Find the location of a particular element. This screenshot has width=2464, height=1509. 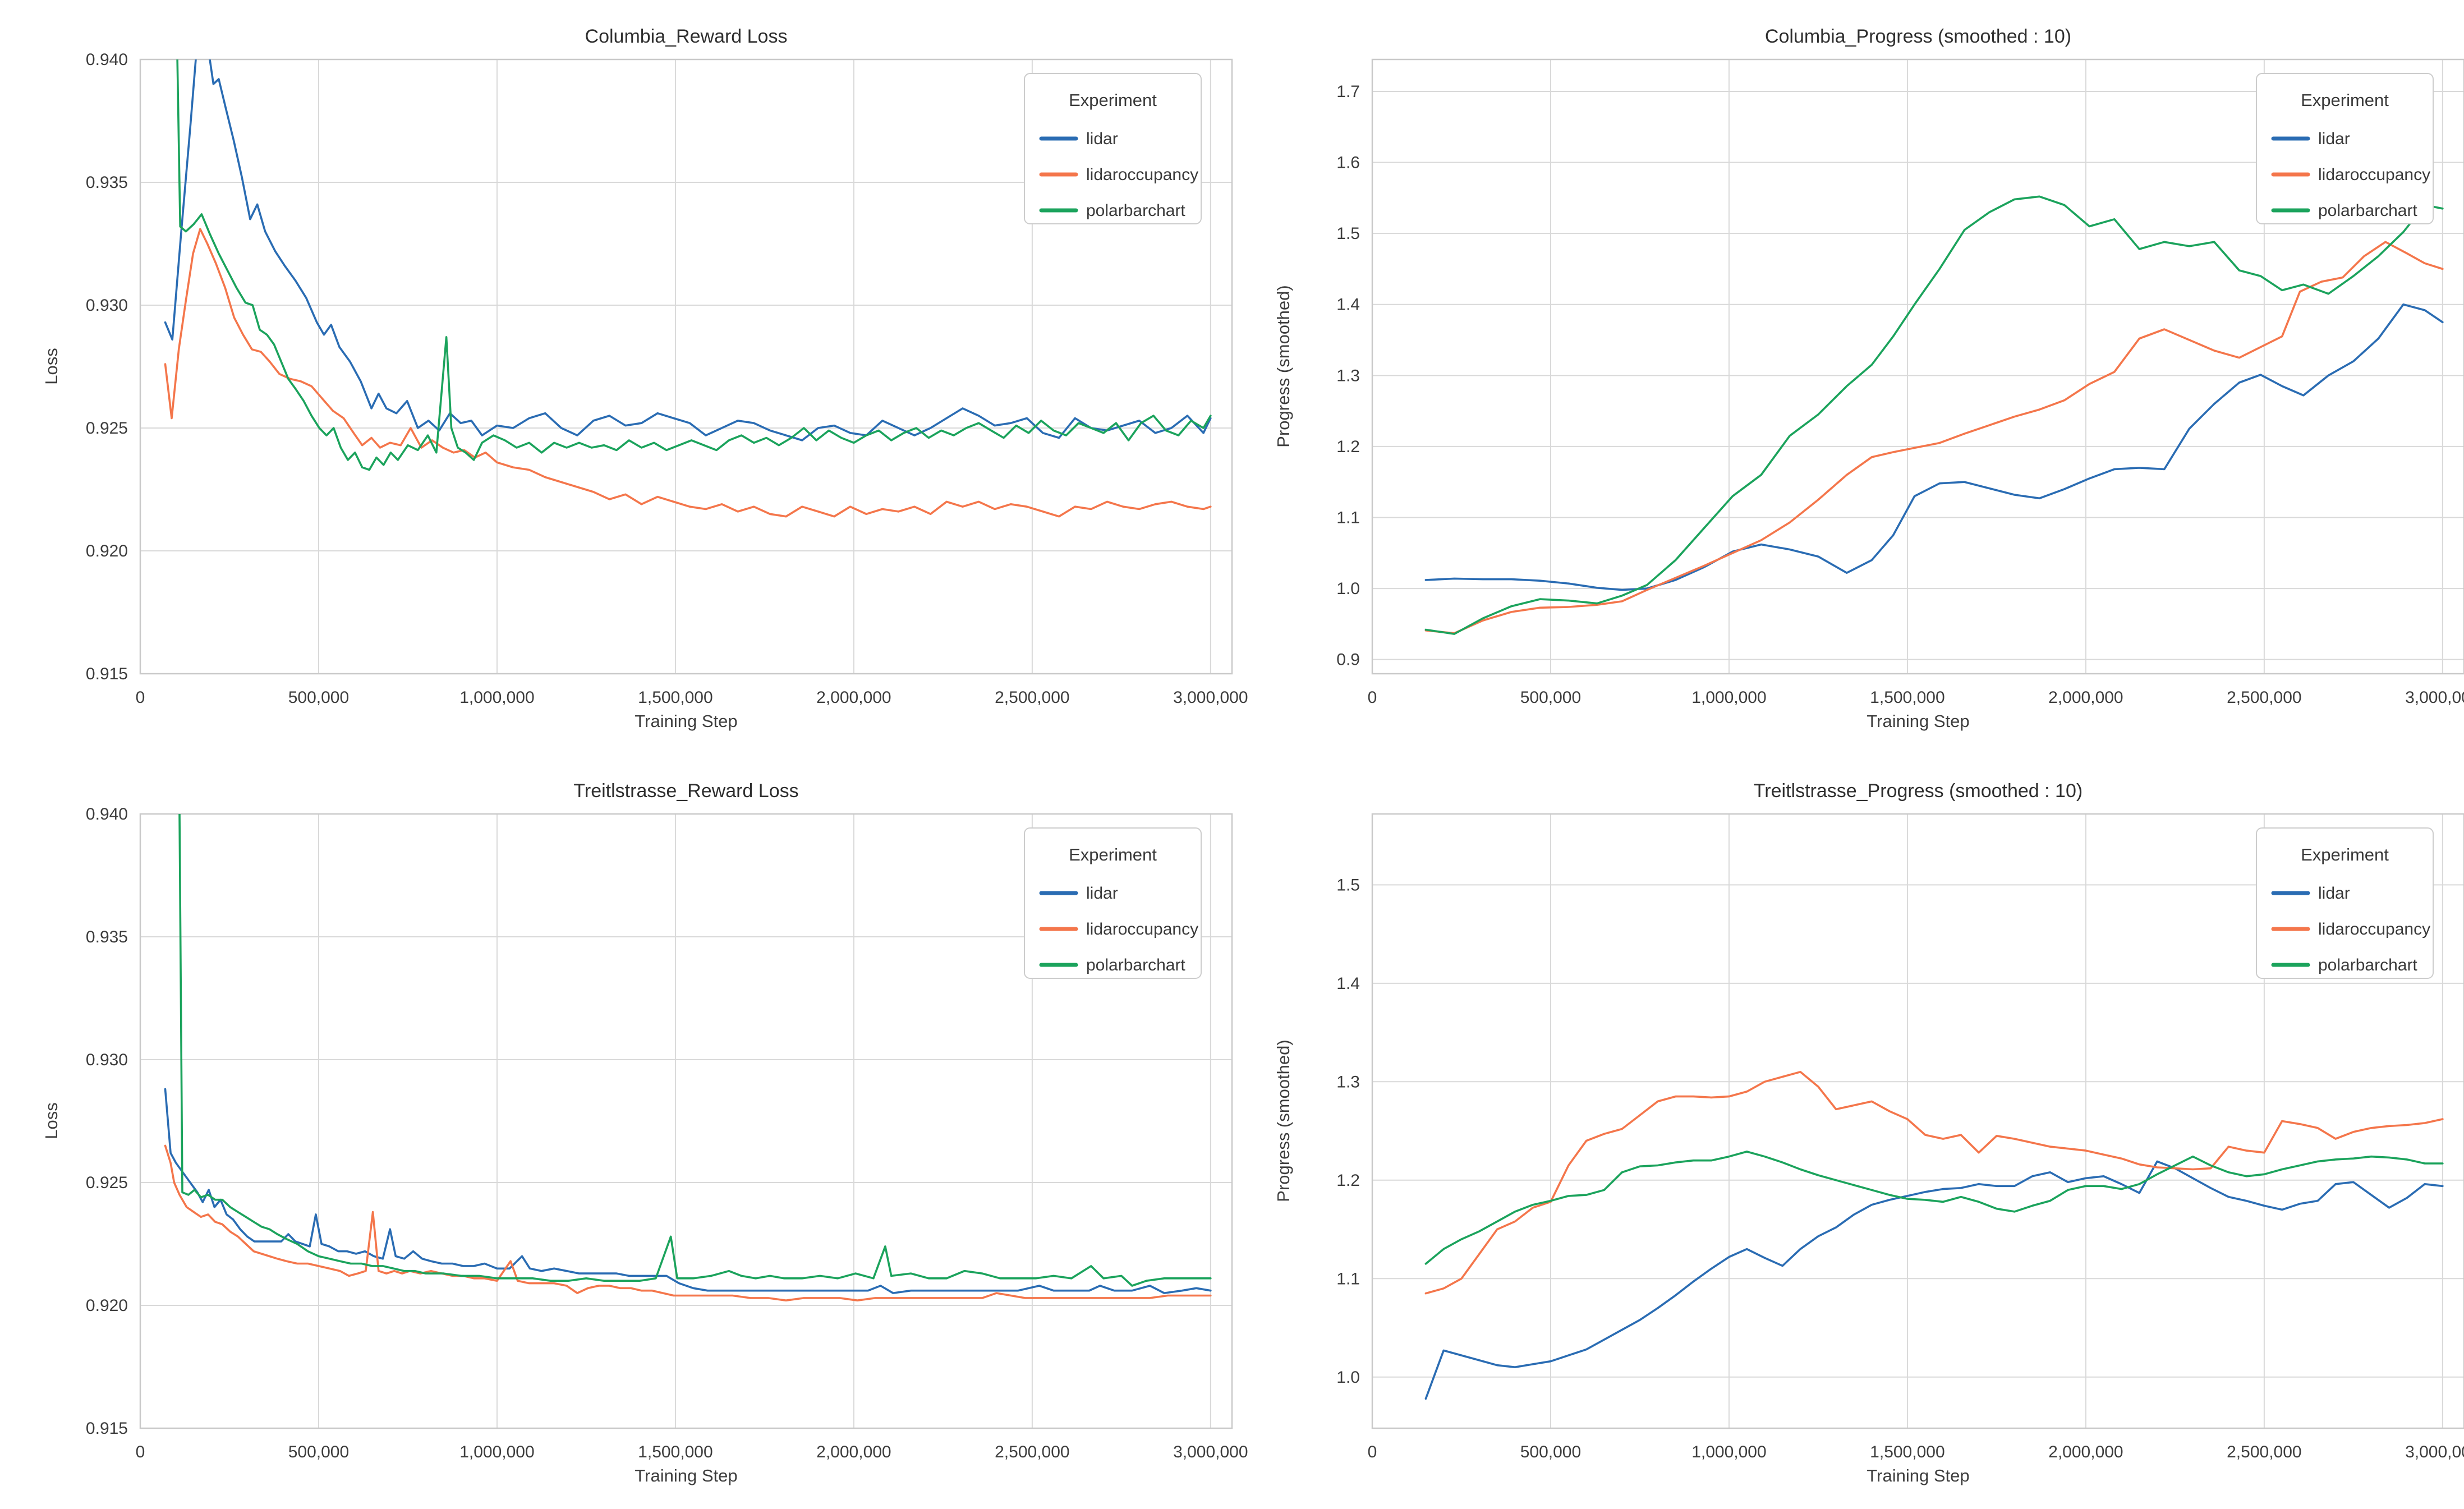

y-tick-label: 0.9 is located at coordinates (1348, 660).